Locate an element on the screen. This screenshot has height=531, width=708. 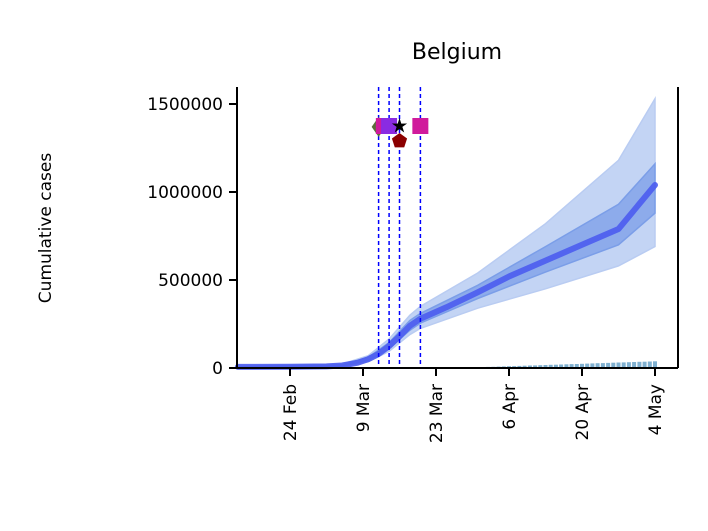
x-tick-label: 9 Mar is located at coordinates (364, 408).